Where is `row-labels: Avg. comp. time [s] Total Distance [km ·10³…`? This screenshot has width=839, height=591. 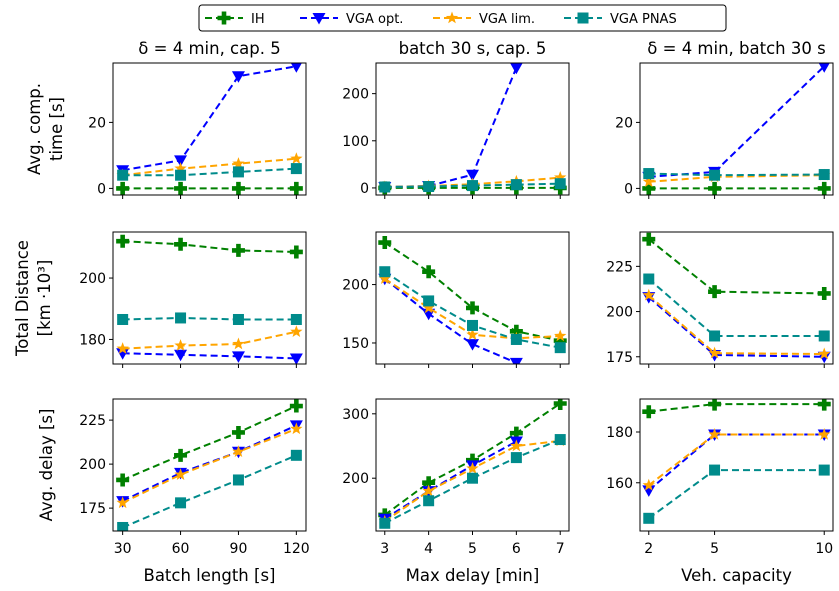 row-labels: Avg. comp. time [s] Total Distance [km ·10³… is located at coordinates (39, 302).